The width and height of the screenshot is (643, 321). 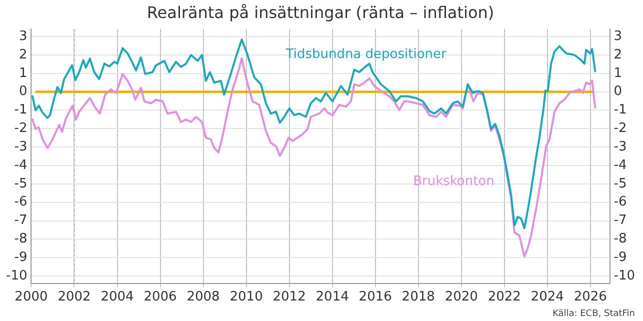 What do you see at coordinates (618, 36) in the screenshot?
I see `y2-tick-label: 3` at bounding box center [618, 36].